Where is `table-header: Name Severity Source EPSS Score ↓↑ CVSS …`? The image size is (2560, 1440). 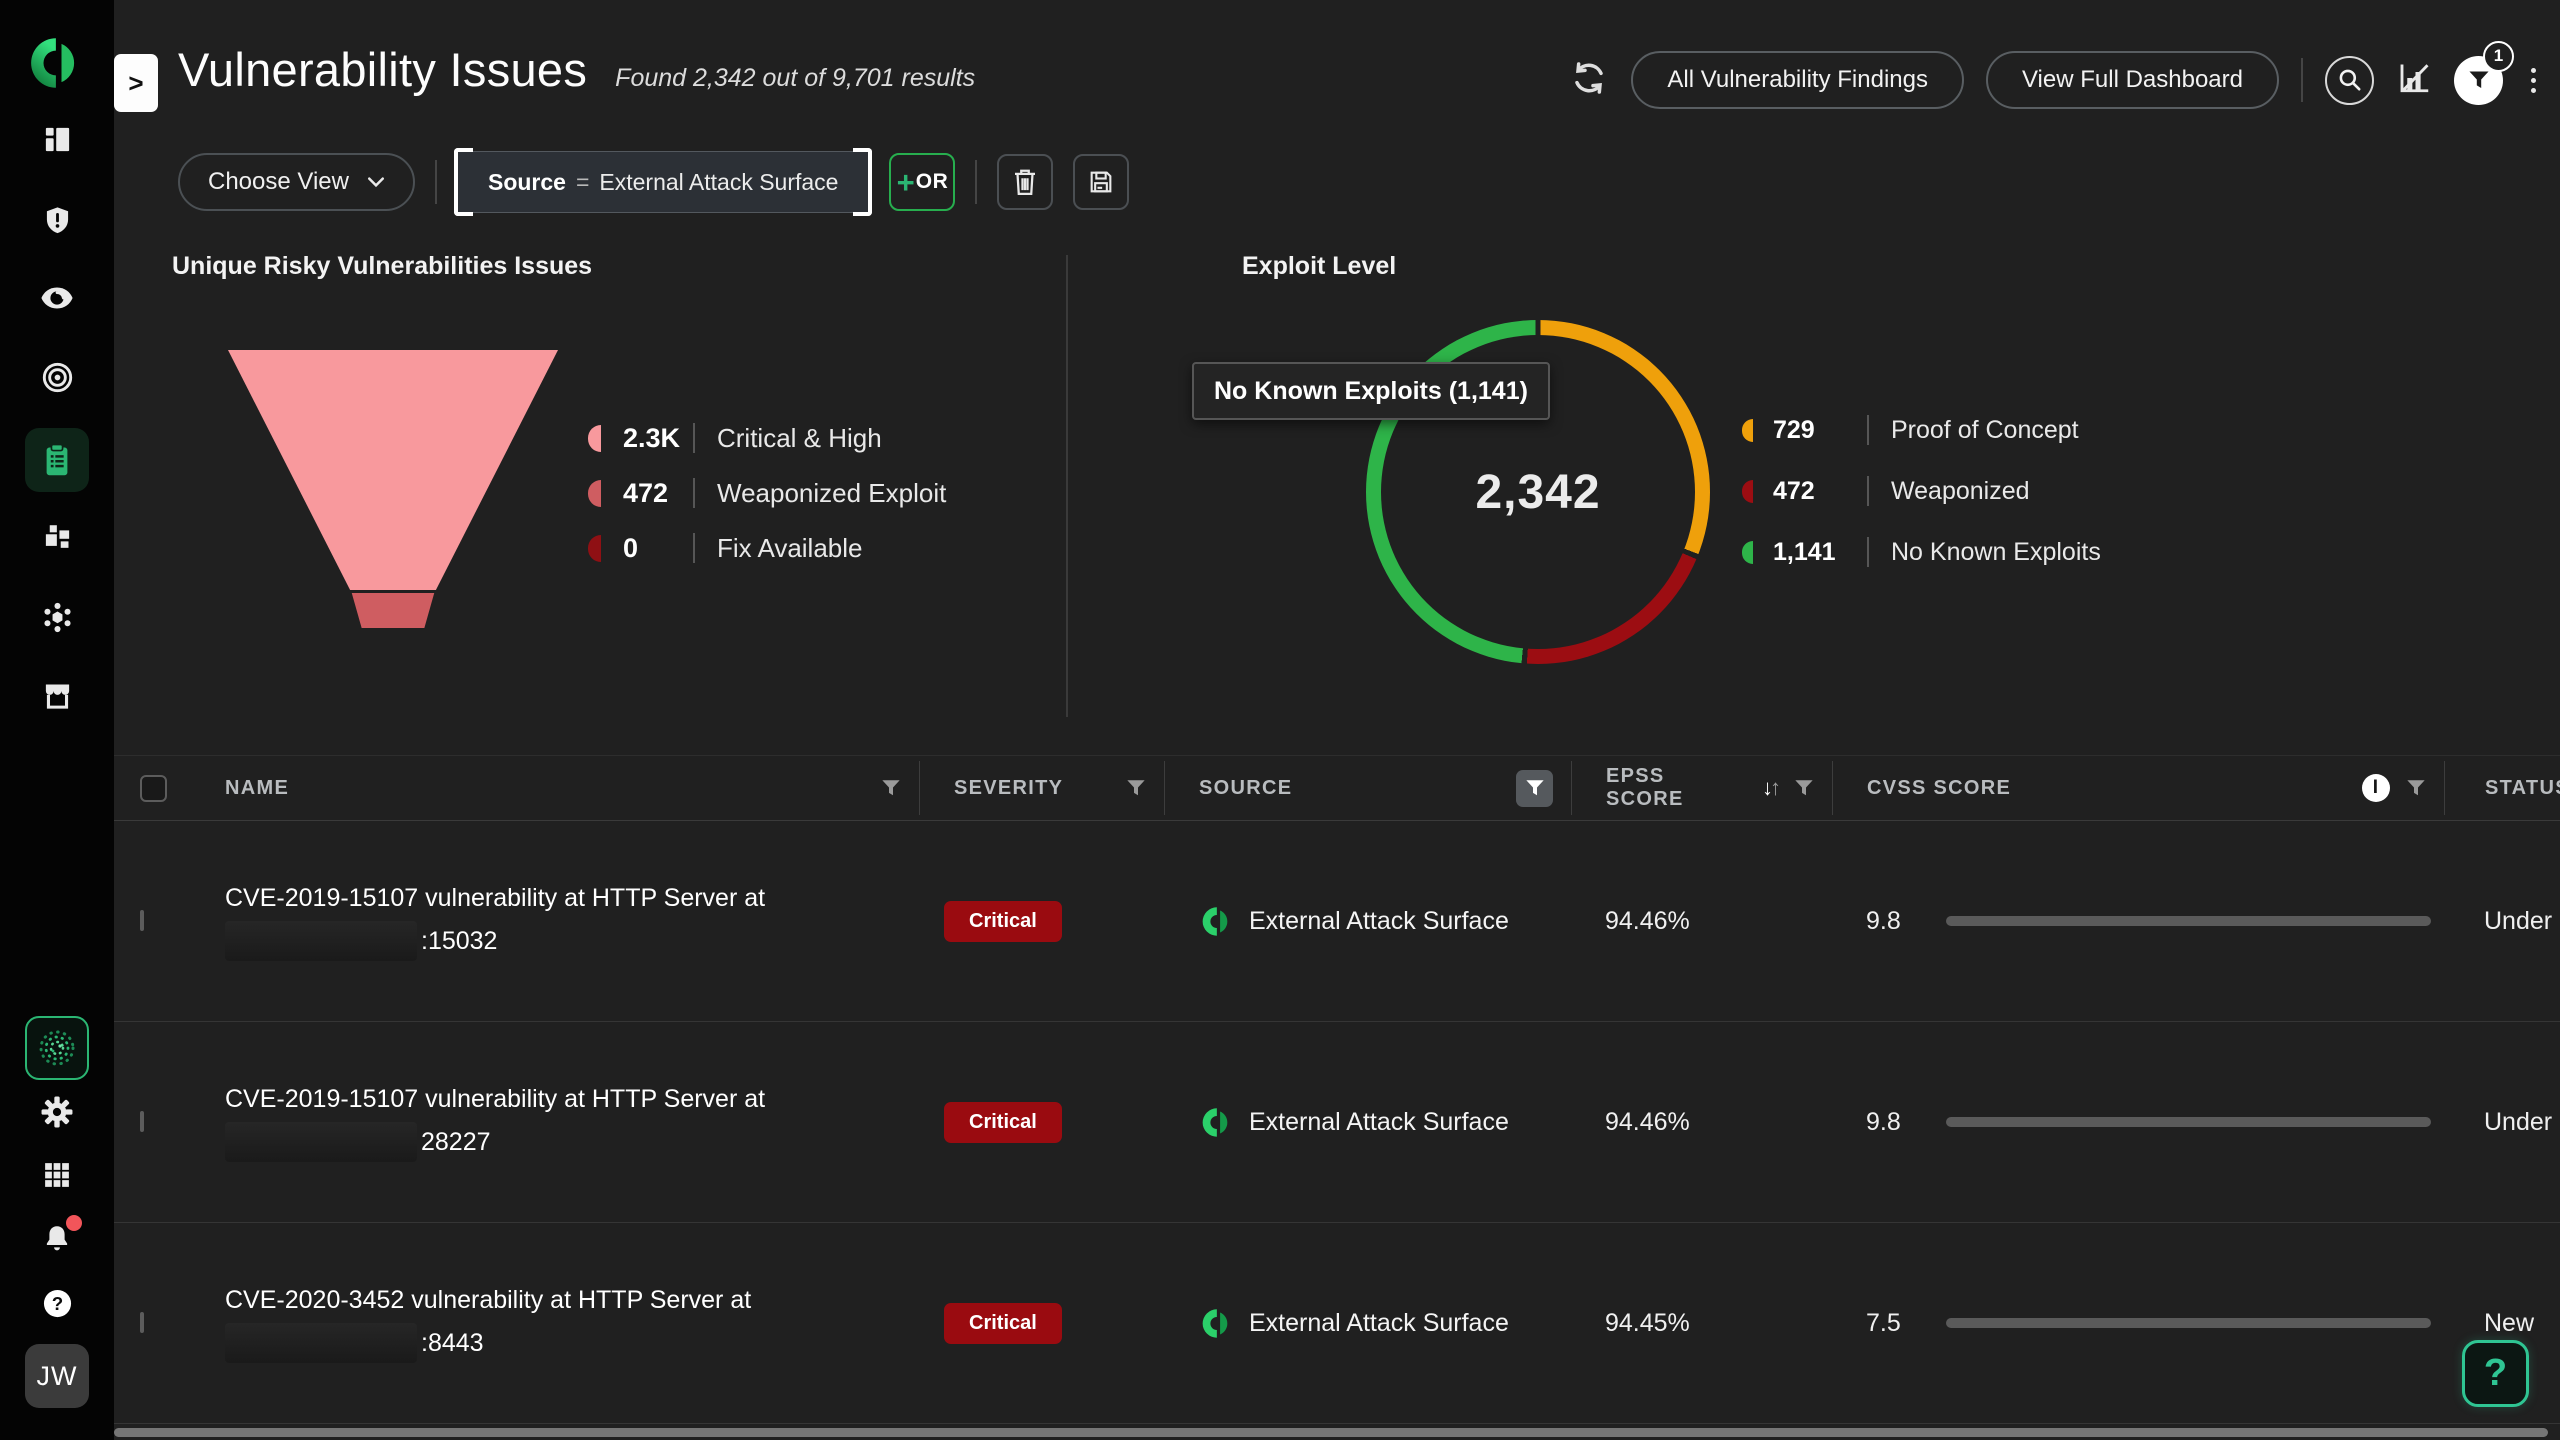 table-header: Name Severity Source EPSS Score ↓↑ CVSS … is located at coordinates (1337, 788).